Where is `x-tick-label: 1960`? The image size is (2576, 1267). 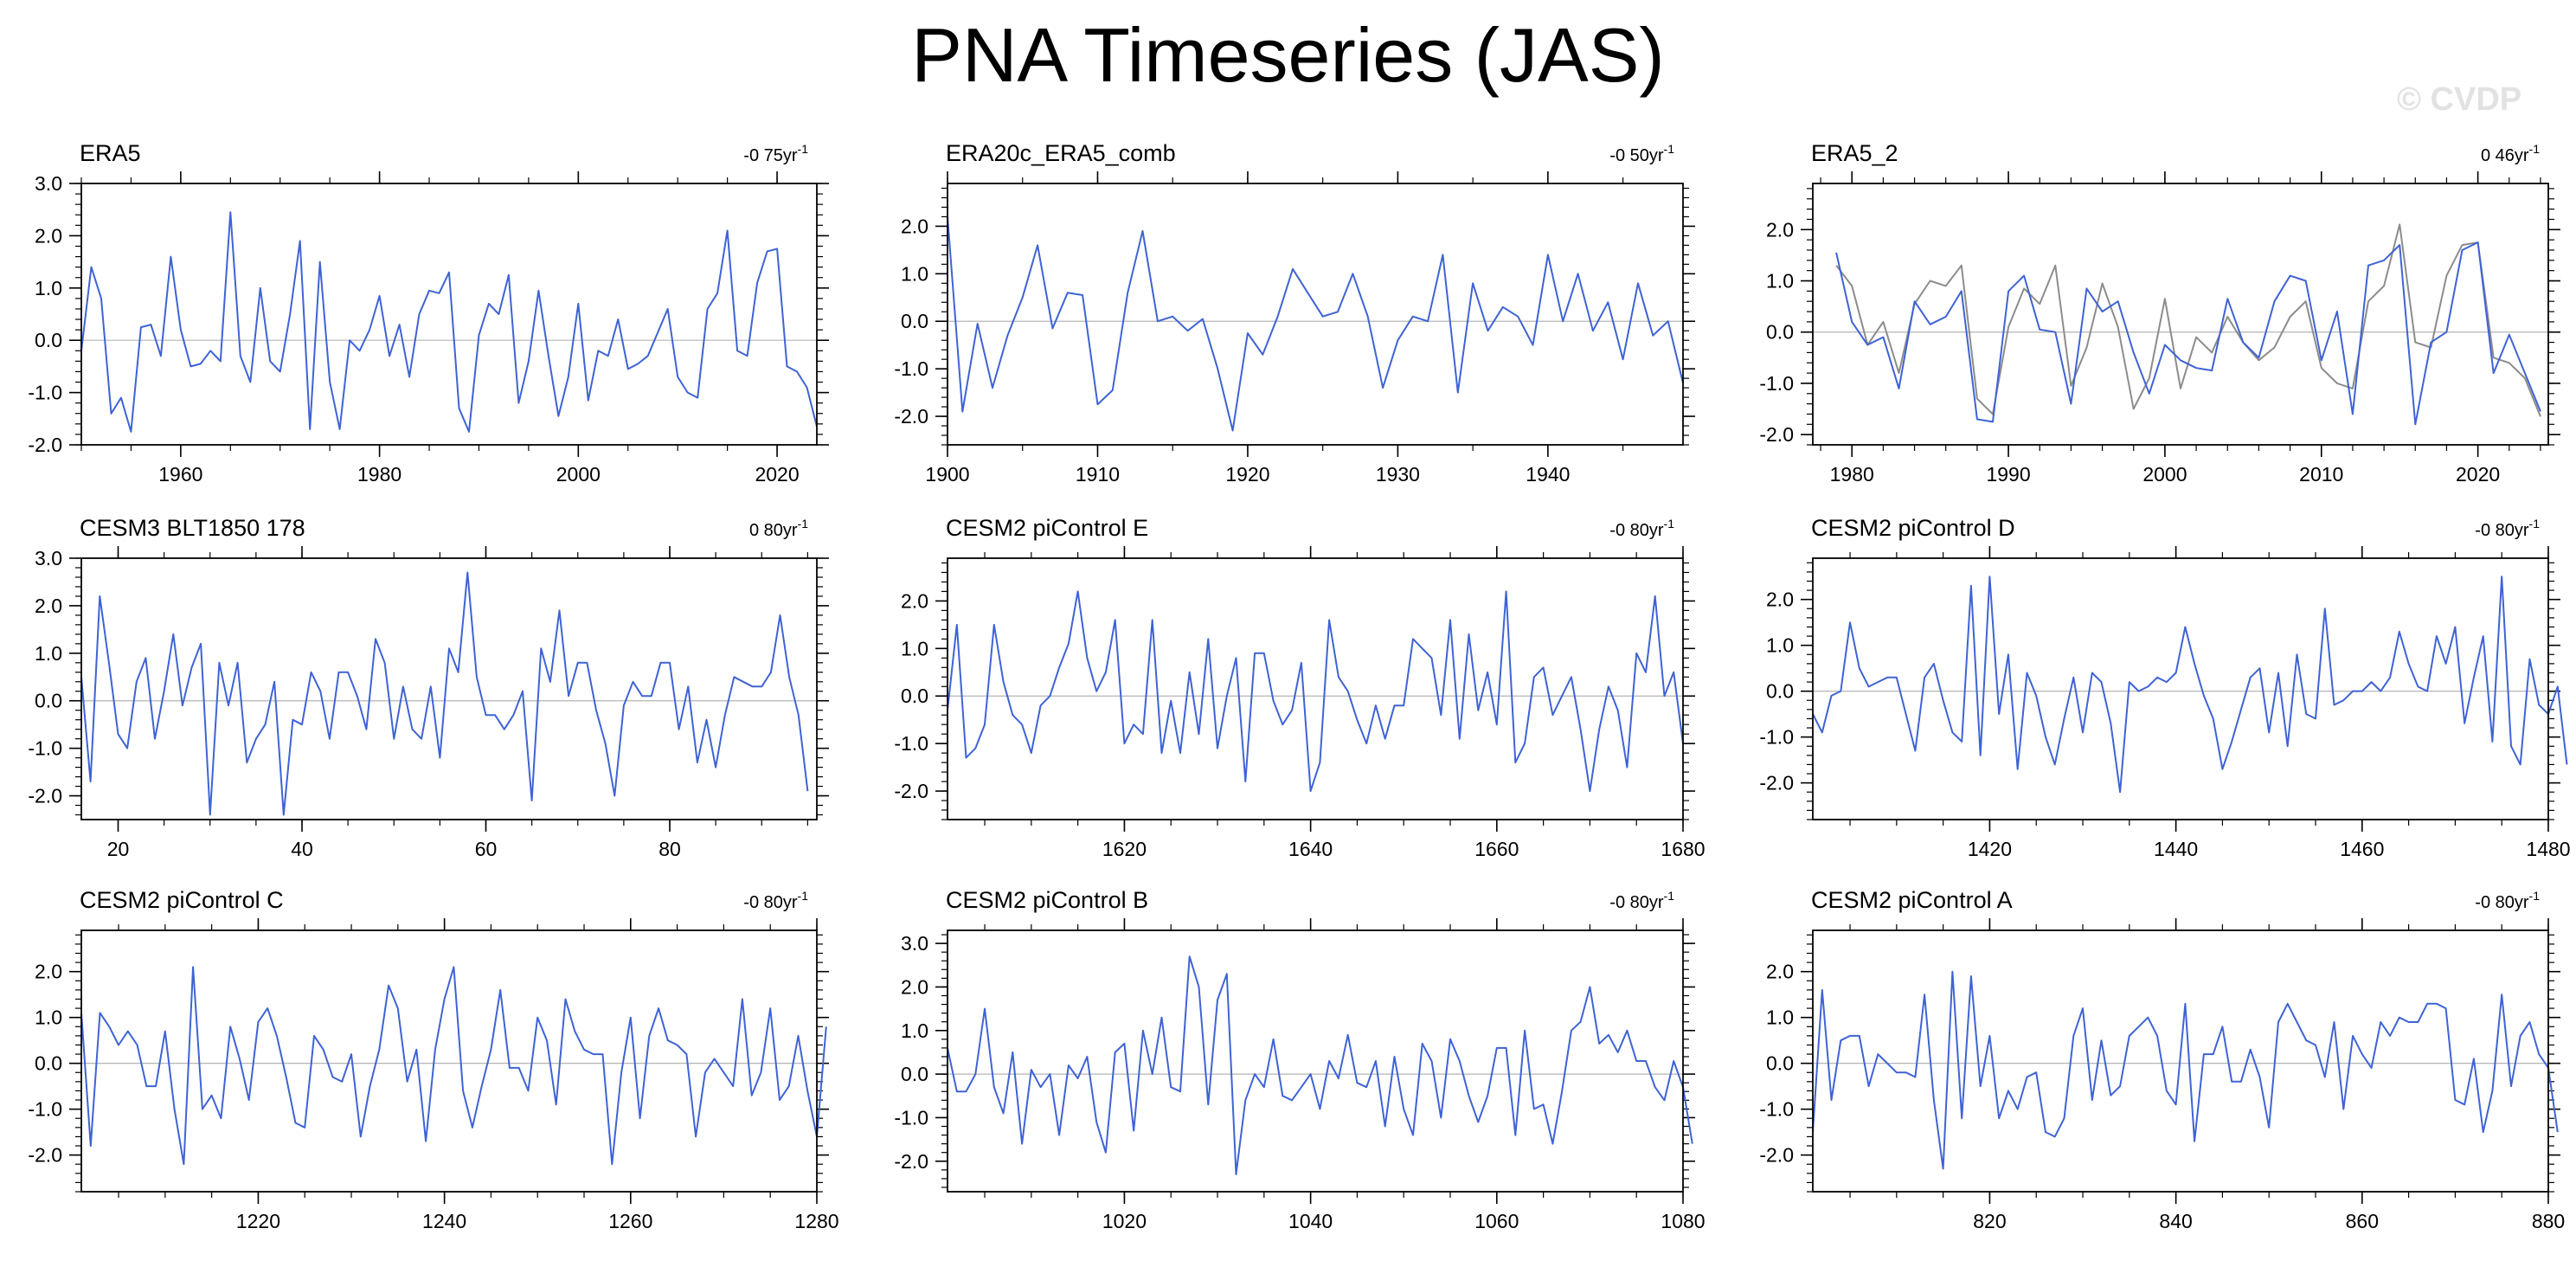 x-tick-label: 1960 is located at coordinates (180, 474).